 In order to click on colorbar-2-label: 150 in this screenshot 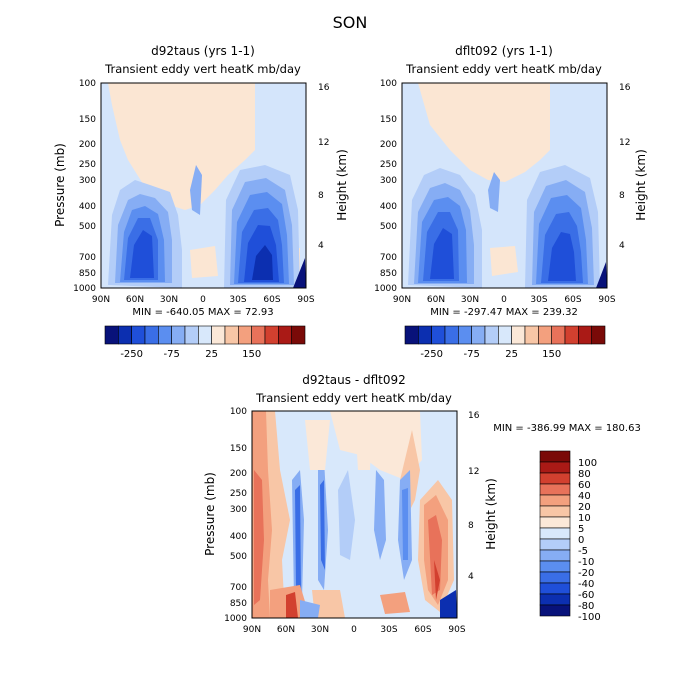, I will do `click(551, 354)`.